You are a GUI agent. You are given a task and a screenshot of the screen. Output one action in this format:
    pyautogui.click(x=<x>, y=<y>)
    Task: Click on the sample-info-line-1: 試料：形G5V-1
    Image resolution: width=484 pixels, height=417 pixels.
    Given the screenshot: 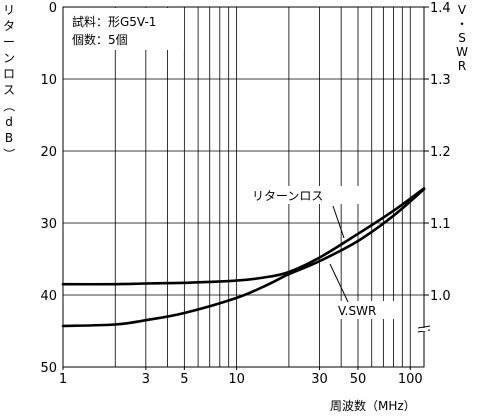 What is the action you would take?
    pyautogui.click(x=114, y=21)
    